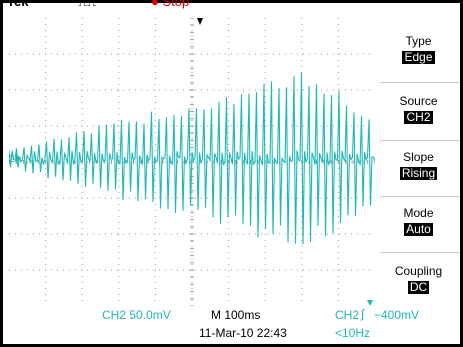 The height and width of the screenshot is (347, 463). Describe the element at coordinates (353, 333) in the screenshot. I see `trigger-frequency-readout: <10Hz` at that location.